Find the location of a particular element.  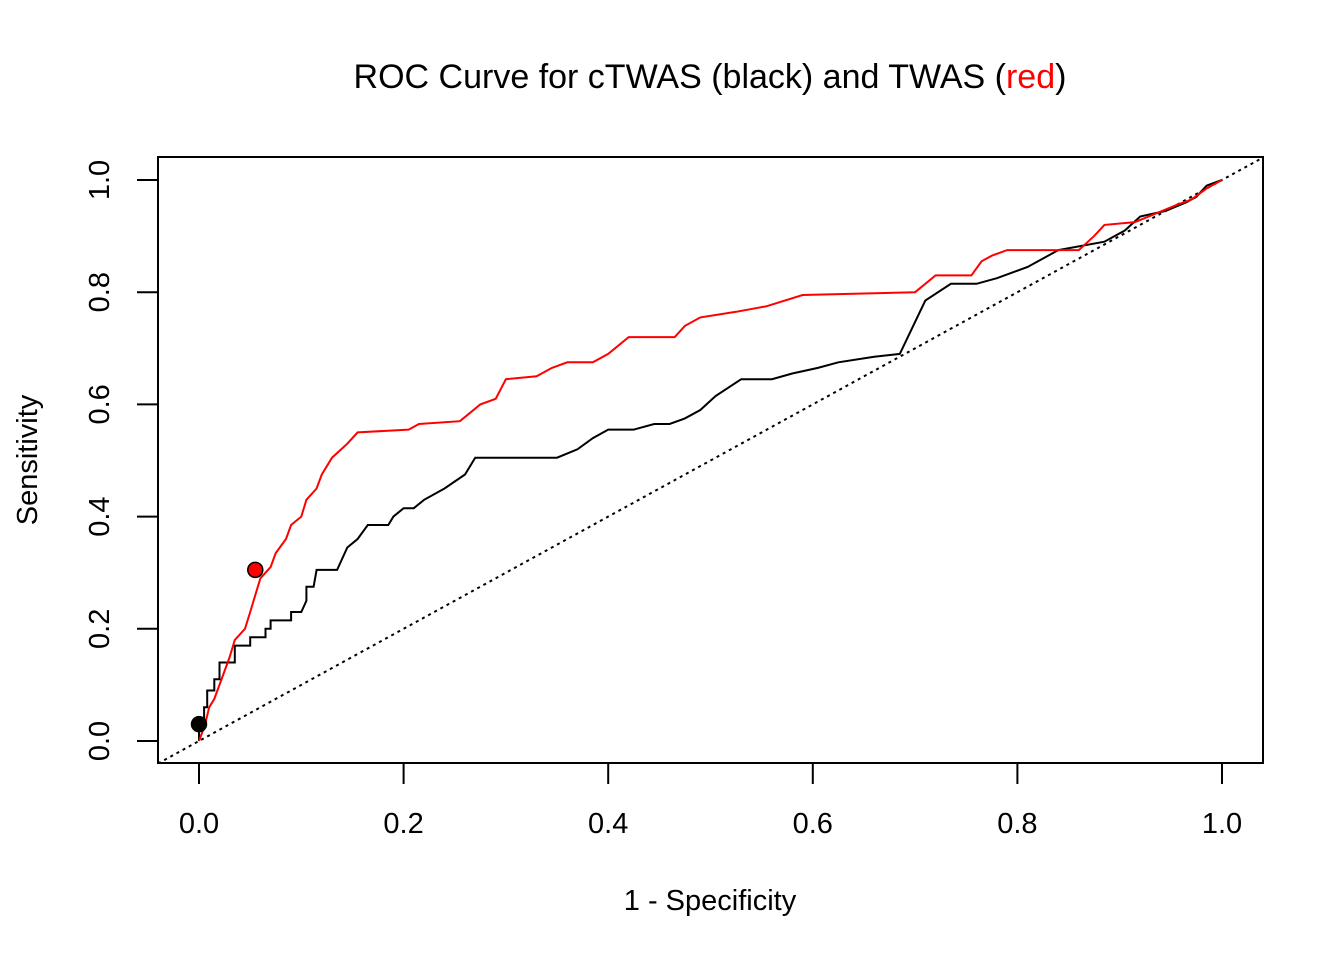

title-highlight: red is located at coordinates (1030, 77).